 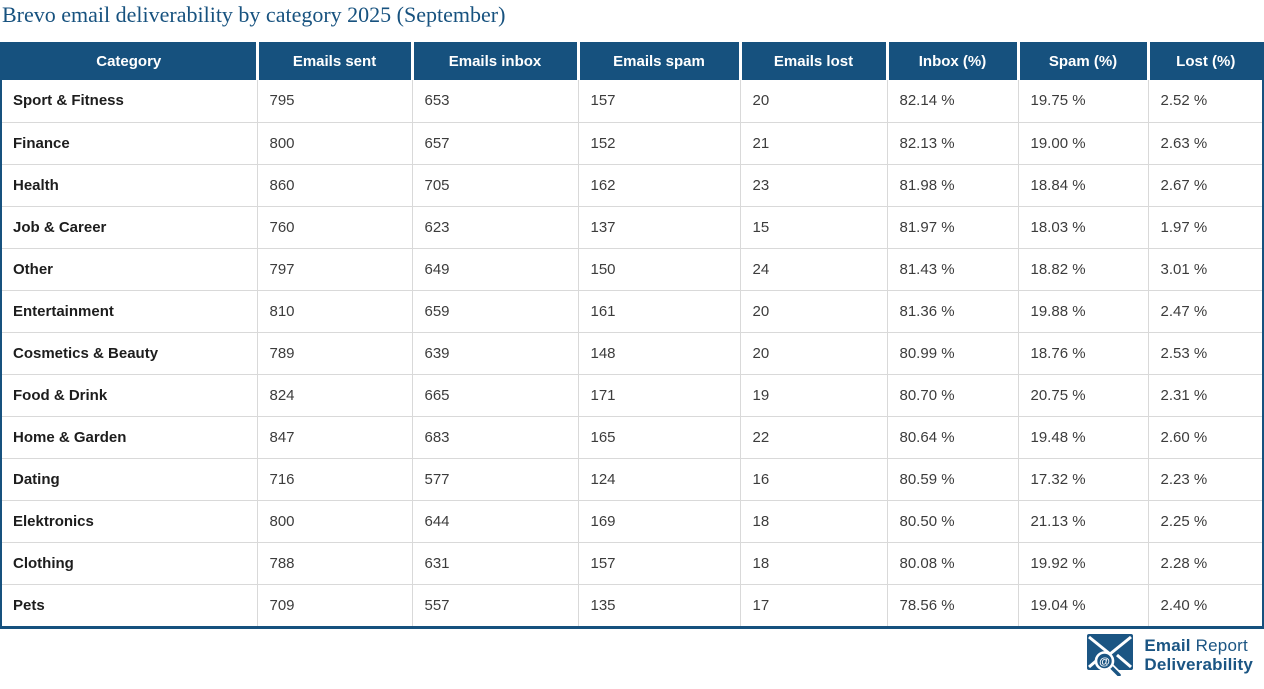 I want to click on emails-spam-cell: 171, so click(x=659, y=395).